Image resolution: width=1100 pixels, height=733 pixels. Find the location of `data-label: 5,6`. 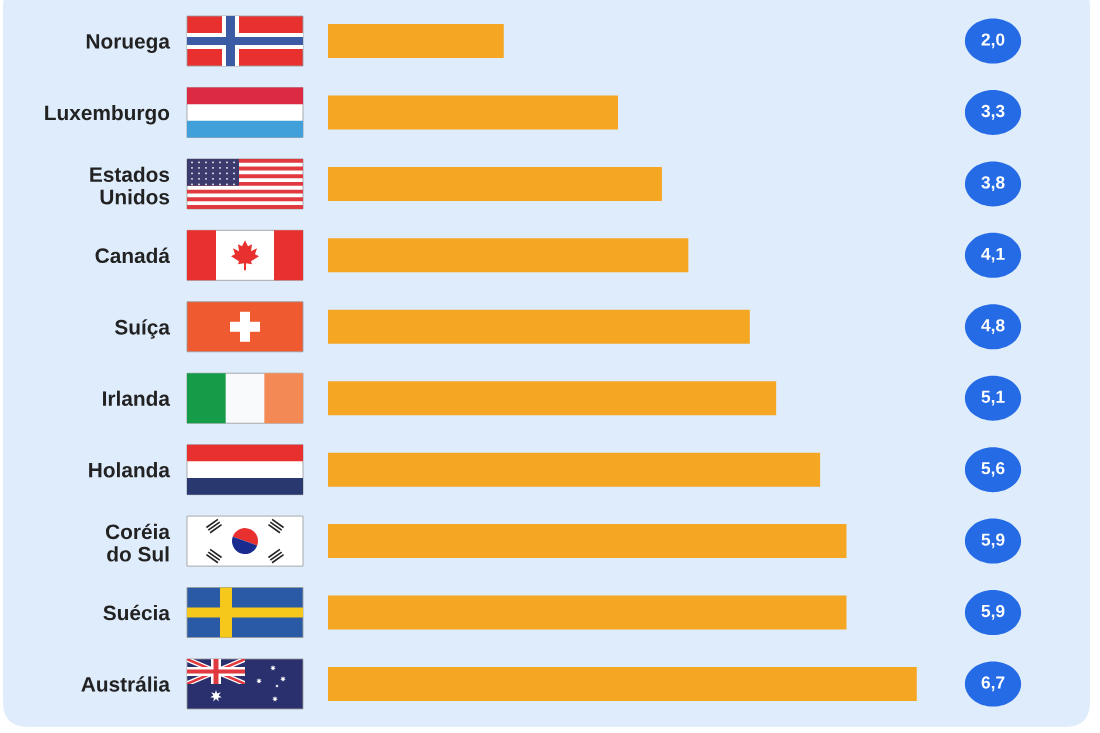

data-label: 5,6 is located at coordinates (993, 469).